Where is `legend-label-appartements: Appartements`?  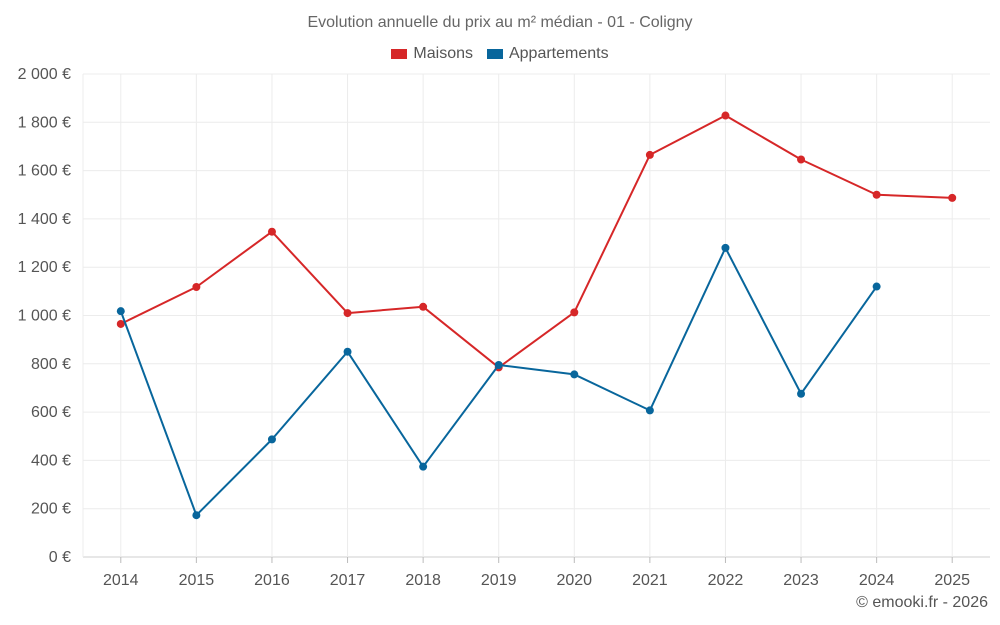
legend-label-appartements: Appartements is located at coordinates (558, 53).